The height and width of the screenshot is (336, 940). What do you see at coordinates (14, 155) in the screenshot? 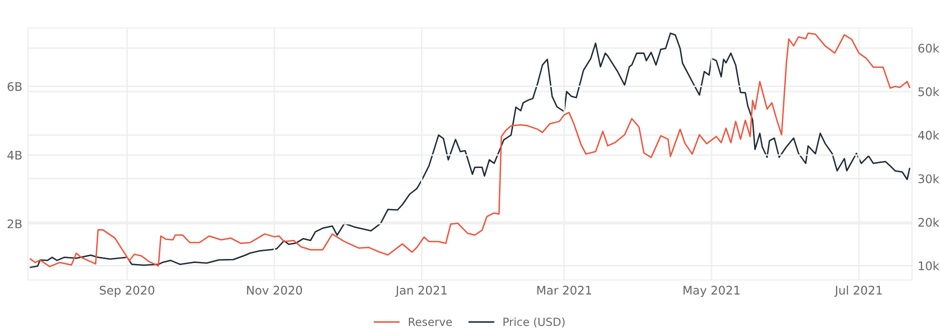
I see `y-tick-label: 4B` at bounding box center [14, 155].